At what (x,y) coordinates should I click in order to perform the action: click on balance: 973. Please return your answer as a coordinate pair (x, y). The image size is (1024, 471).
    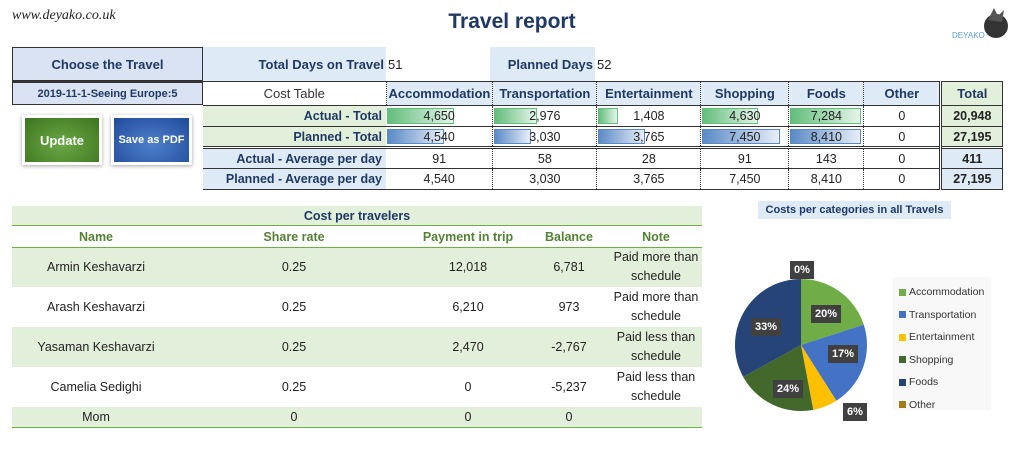
    Looking at the image, I should click on (569, 307).